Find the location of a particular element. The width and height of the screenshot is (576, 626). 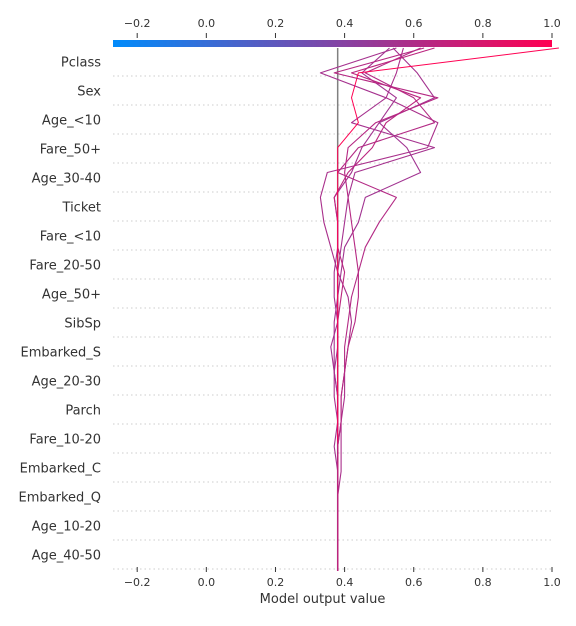

feature-label: Fare_10-20 is located at coordinates (65, 440).